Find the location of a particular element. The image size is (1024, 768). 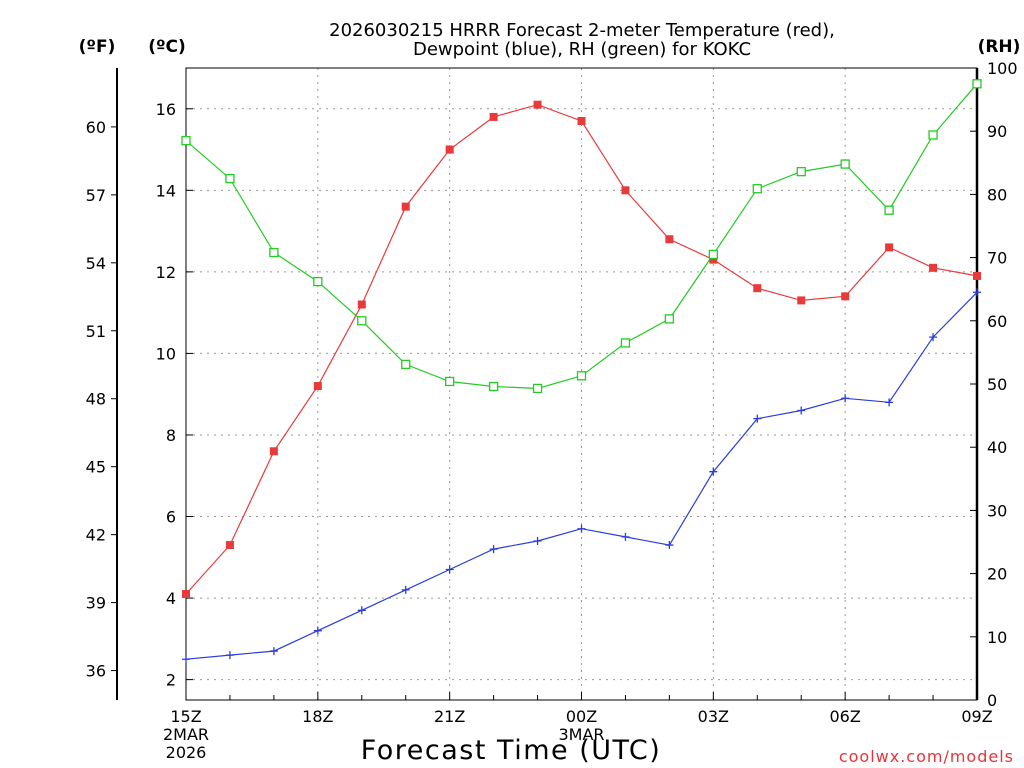

x-tick-sublabel: 2026 is located at coordinates (186, 752).